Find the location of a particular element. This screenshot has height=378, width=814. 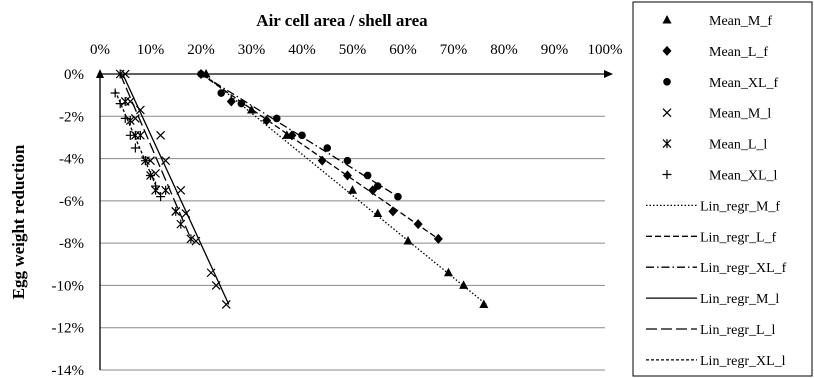

legend-entry: Mean_M_f is located at coordinates (717, 21).